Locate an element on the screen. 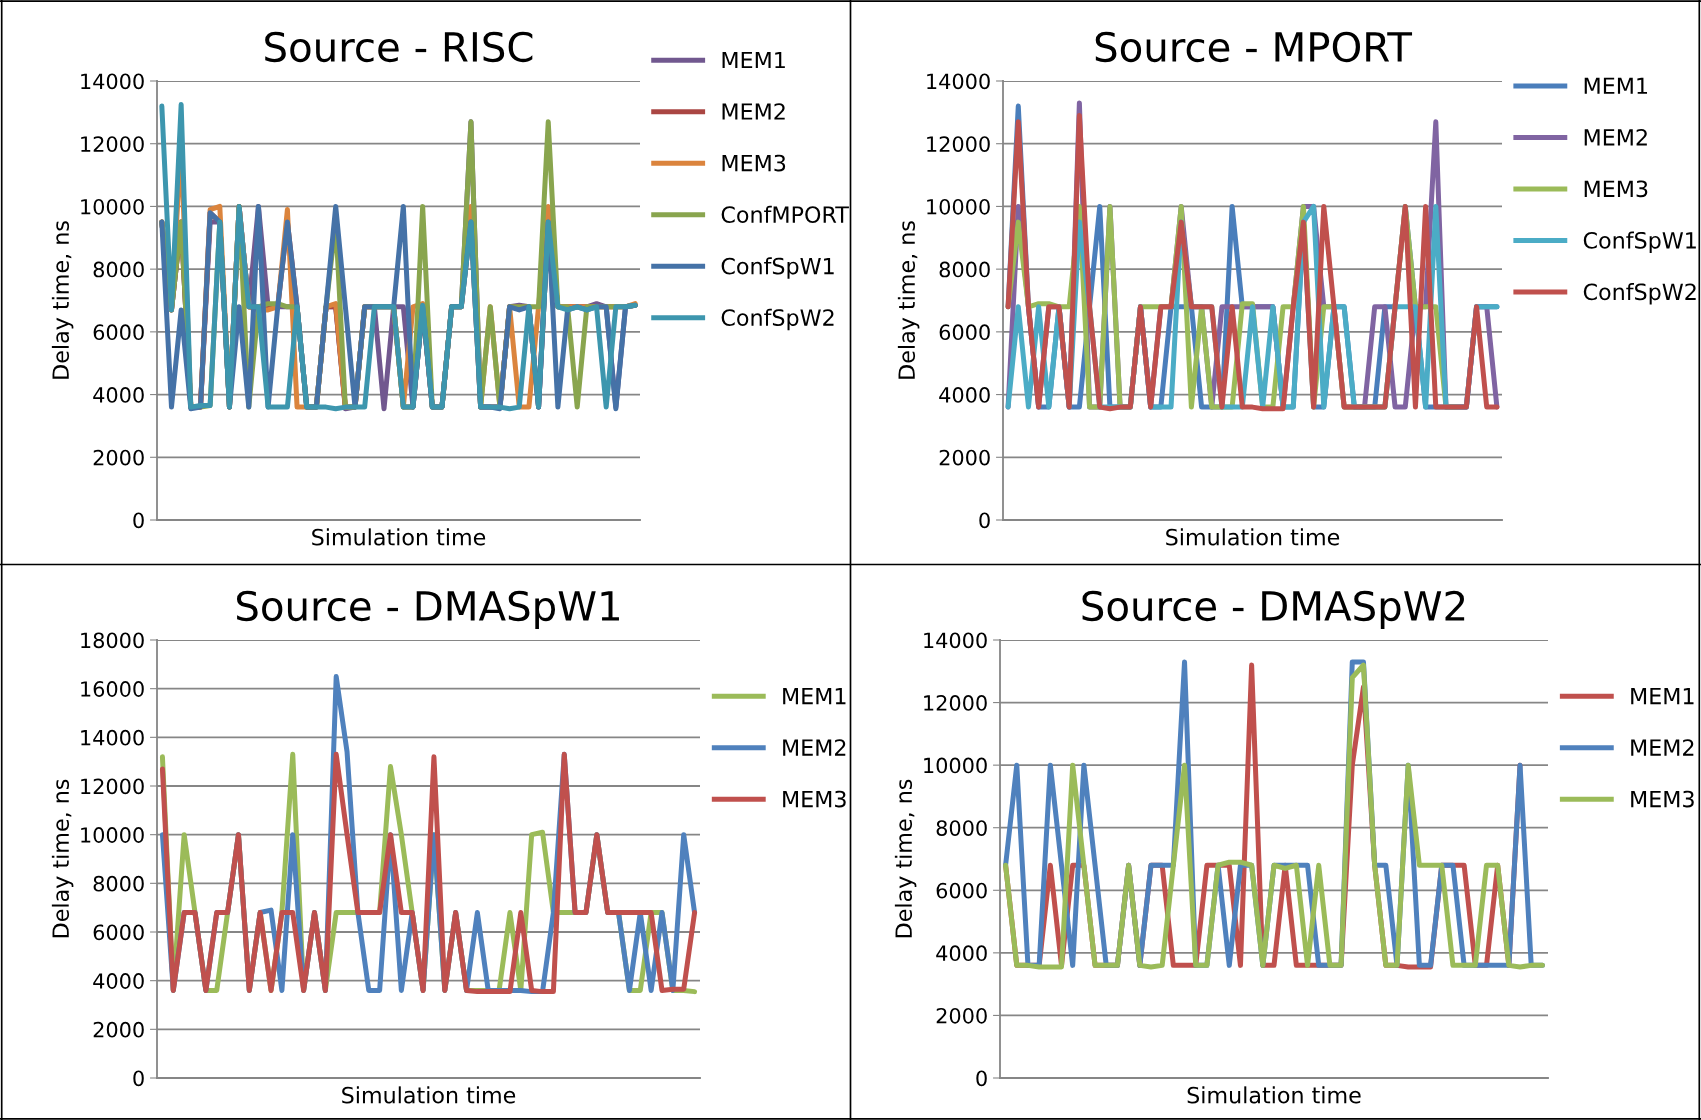 The height and width of the screenshot is (1120, 1701). y-tick-label: 16000 is located at coordinates (112, 689).